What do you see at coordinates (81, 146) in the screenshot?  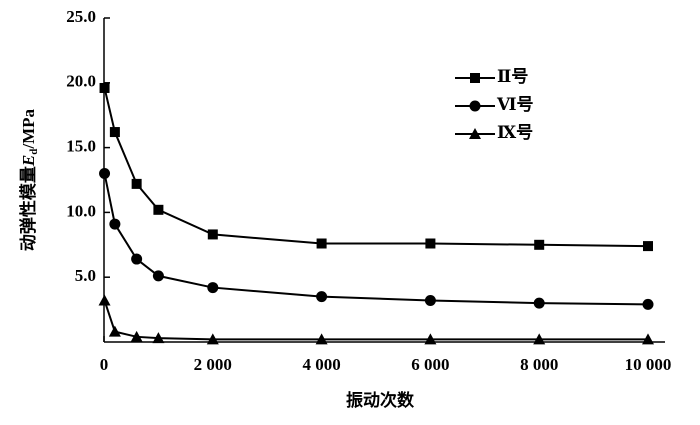 I see `y-tick-label: 15.0` at bounding box center [81, 146].